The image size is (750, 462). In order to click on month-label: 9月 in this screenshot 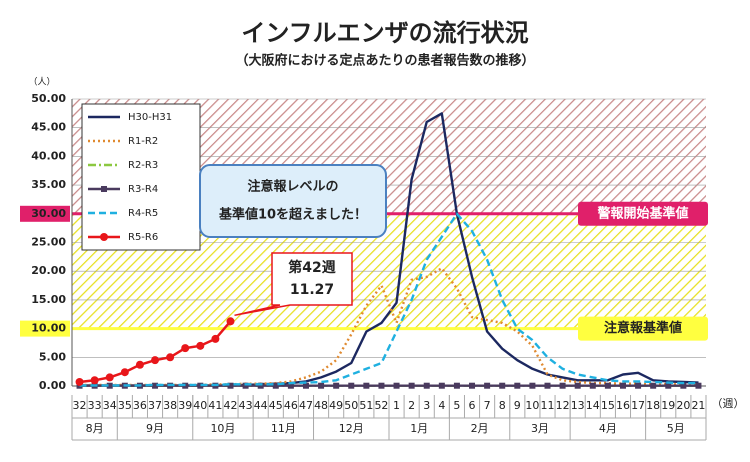, I will do `click(155, 428)`.